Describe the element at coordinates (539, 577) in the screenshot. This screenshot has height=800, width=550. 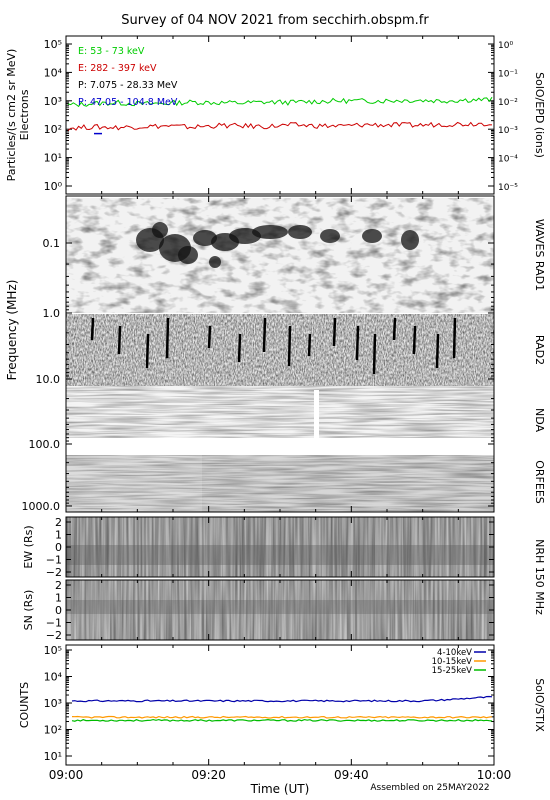
I see `nrh-right-label: NRH 150 MHz` at that location.